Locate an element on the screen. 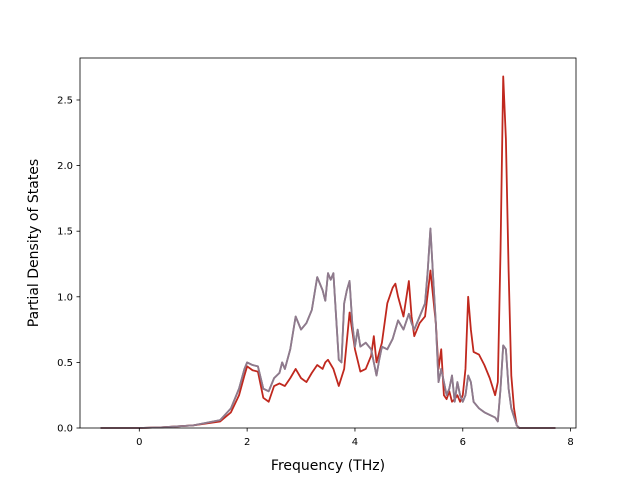 This screenshot has height=480, width=640. x-axis-ticks: 0 2 4 6 8 is located at coordinates (355, 438).